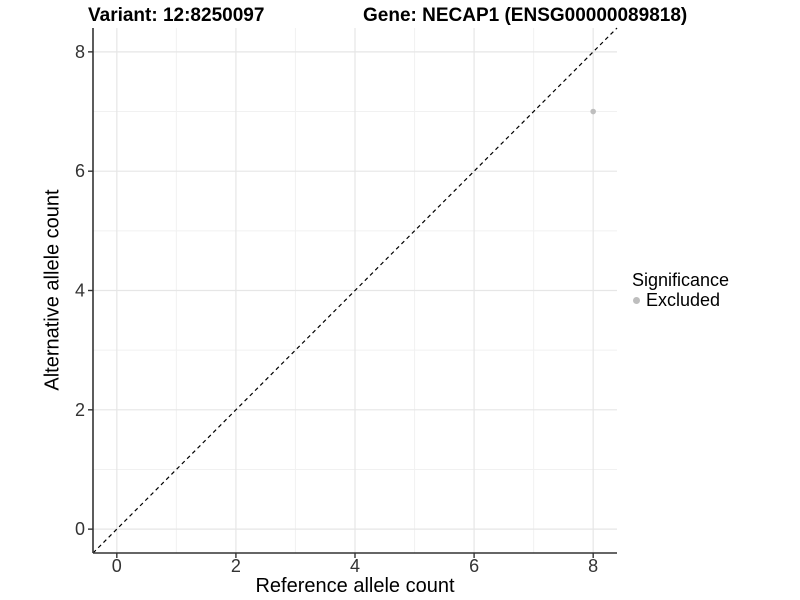  Describe the element at coordinates (355, 566) in the screenshot. I see `x-tick-label: 4` at that location.